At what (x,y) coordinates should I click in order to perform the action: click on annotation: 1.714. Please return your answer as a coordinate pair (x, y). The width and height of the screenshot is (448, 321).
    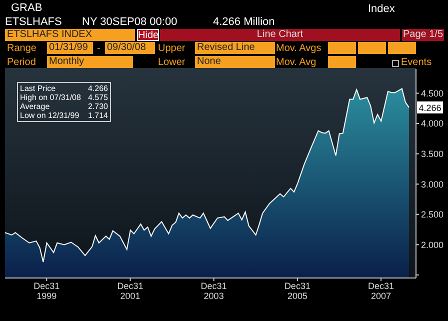
    Looking at the image, I should click on (98, 115).